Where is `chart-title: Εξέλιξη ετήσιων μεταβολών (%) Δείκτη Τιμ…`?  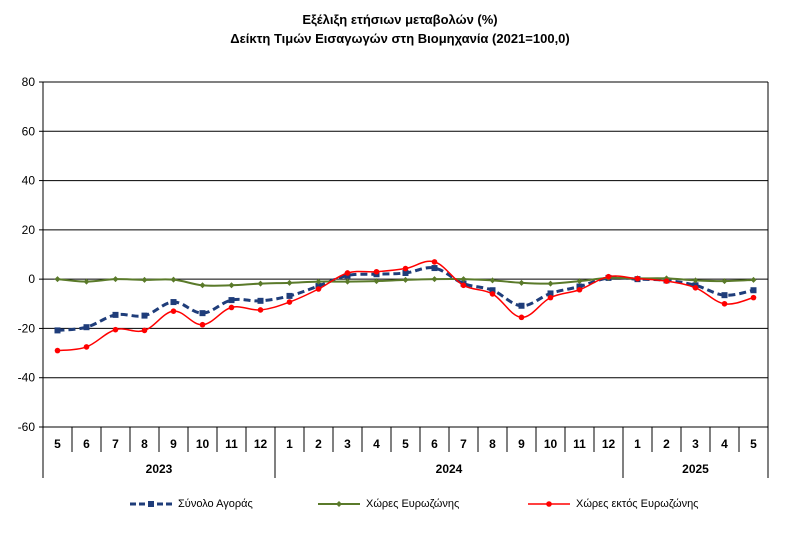 chart-title: Εξέλιξη ετήσιων μεταβολών (%) Δείκτη Τιμ… is located at coordinates (400, 29).